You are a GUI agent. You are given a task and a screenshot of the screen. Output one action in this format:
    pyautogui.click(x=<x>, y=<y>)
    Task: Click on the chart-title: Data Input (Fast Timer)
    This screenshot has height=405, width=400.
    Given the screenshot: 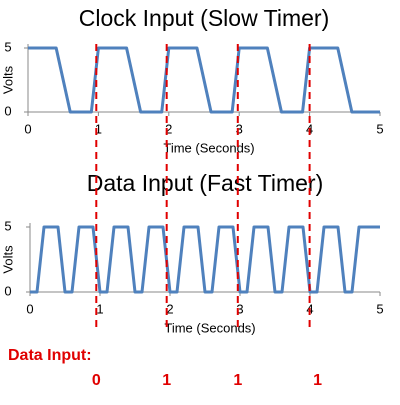 What is the action you would take?
    pyautogui.click(x=205, y=183)
    